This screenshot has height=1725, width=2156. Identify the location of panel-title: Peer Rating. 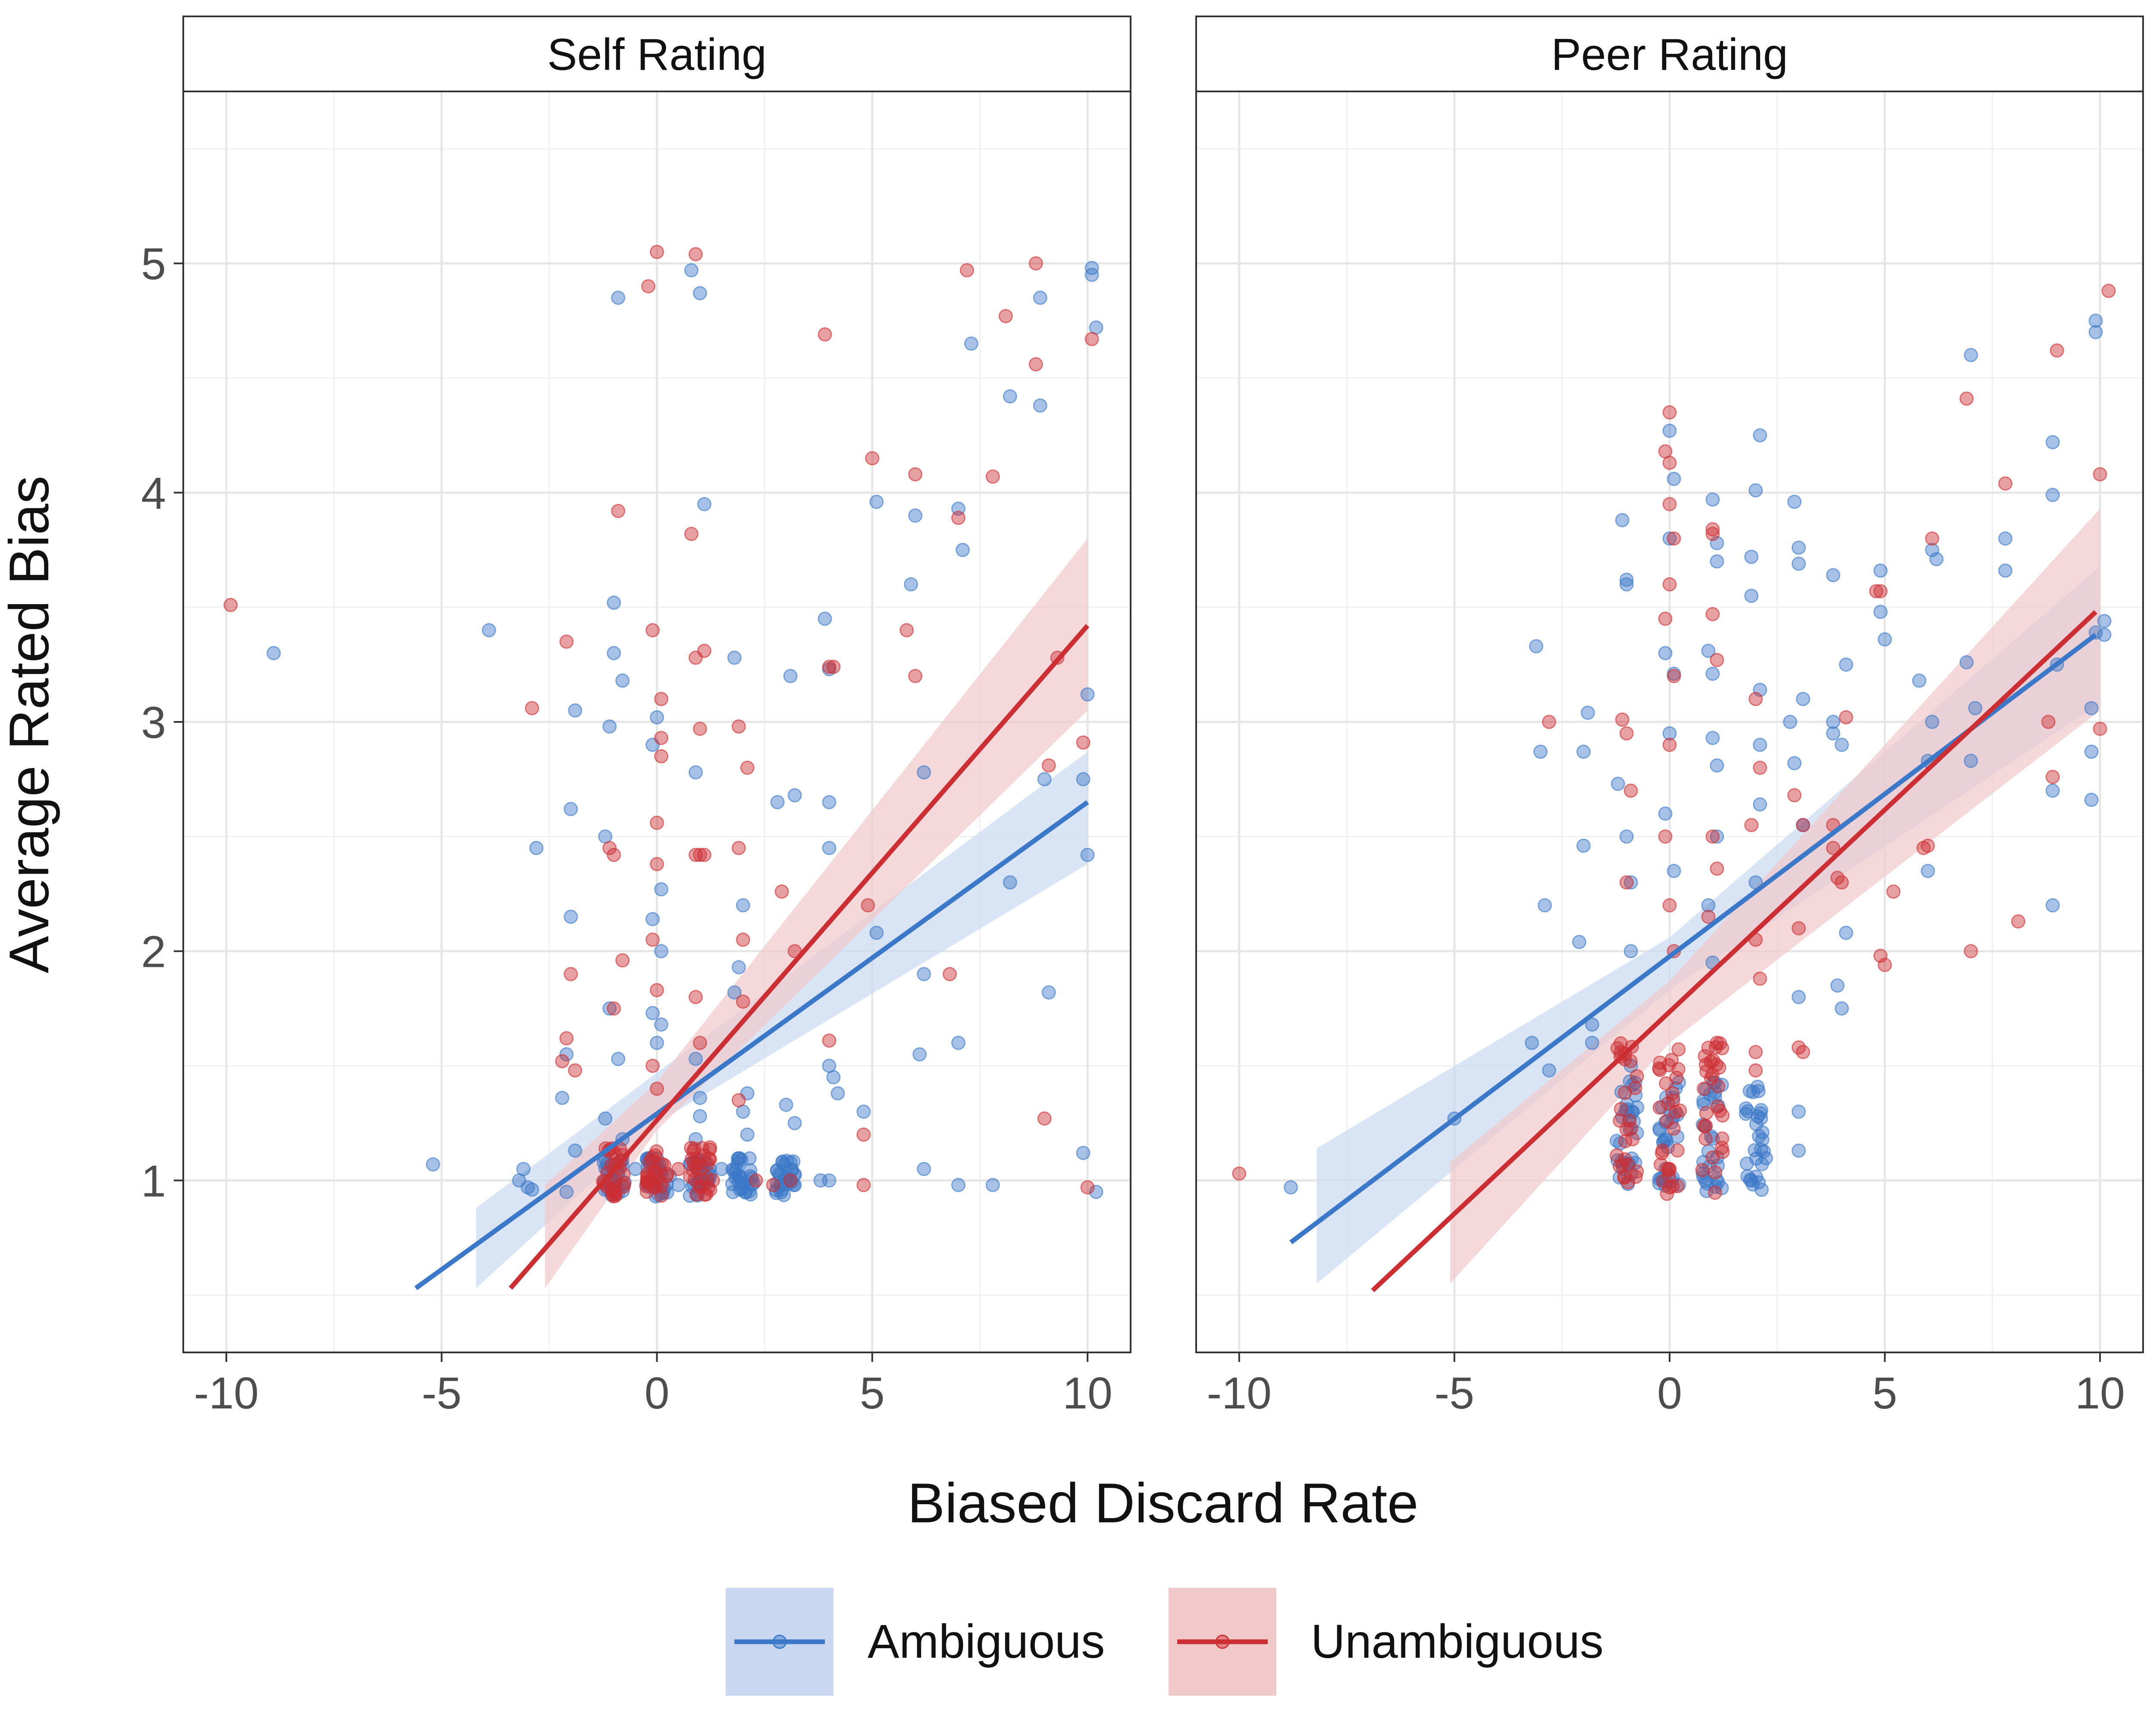
(1669, 55).